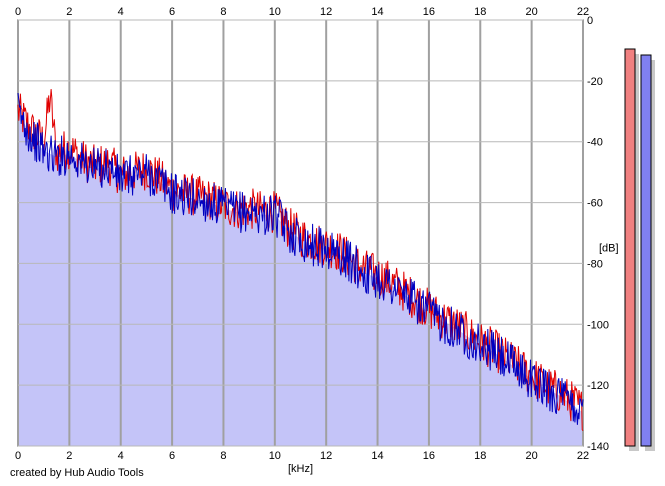 Image resolution: width=665 pixels, height=486 pixels. Describe the element at coordinates (300, 469) in the screenshot. I see `x-axis-label: [kHz]` at that location.